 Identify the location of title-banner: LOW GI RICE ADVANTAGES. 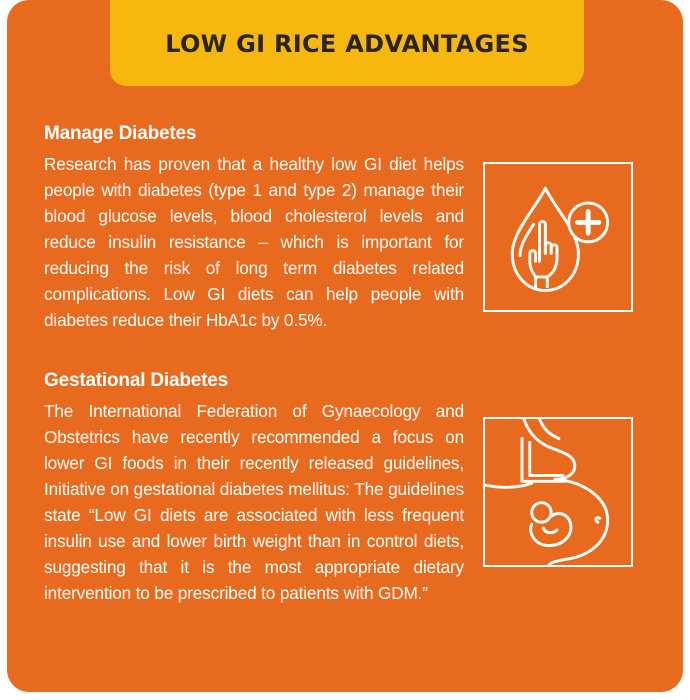
(347, 43).